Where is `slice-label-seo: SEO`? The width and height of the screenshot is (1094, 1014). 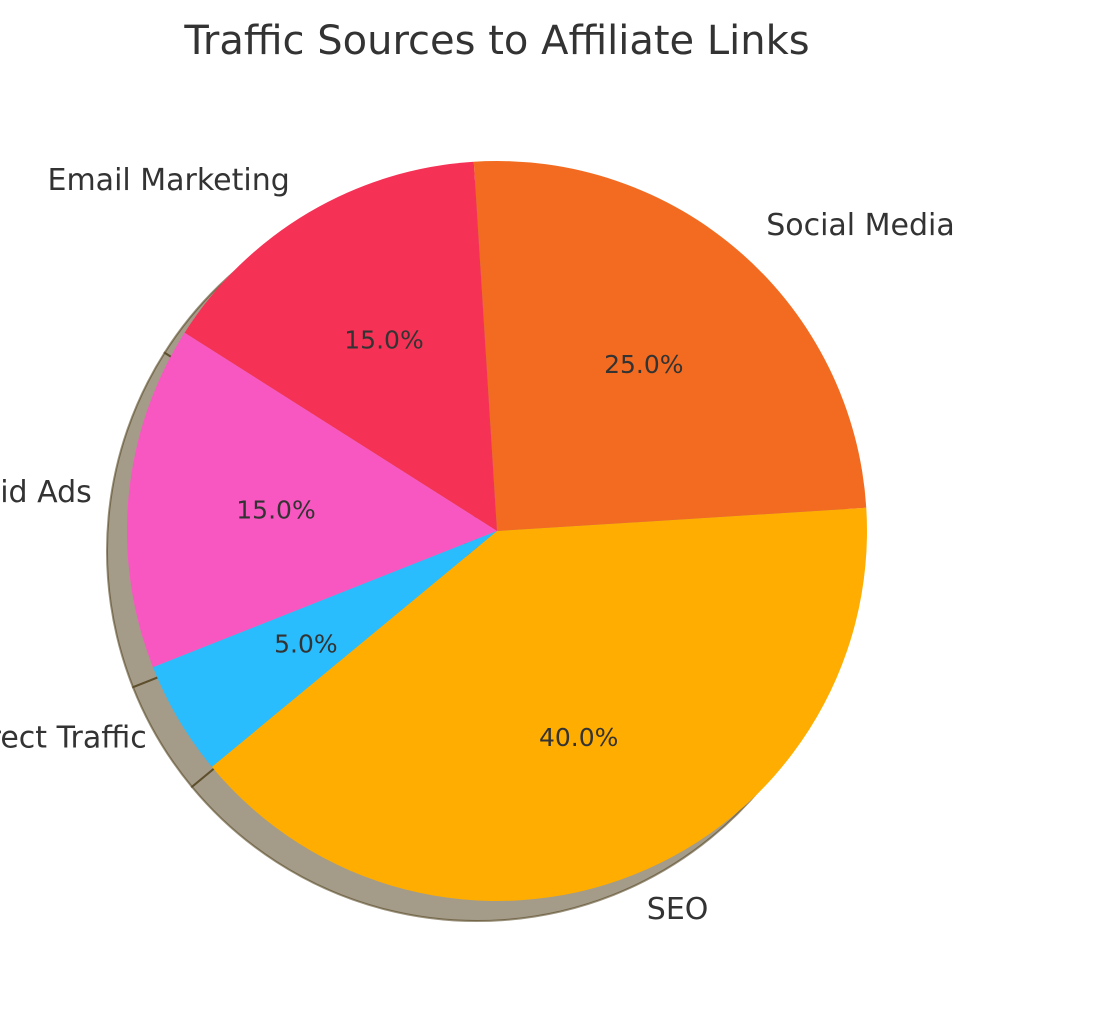 slice-label-seo: SEO is located at coordinates (678, 909).